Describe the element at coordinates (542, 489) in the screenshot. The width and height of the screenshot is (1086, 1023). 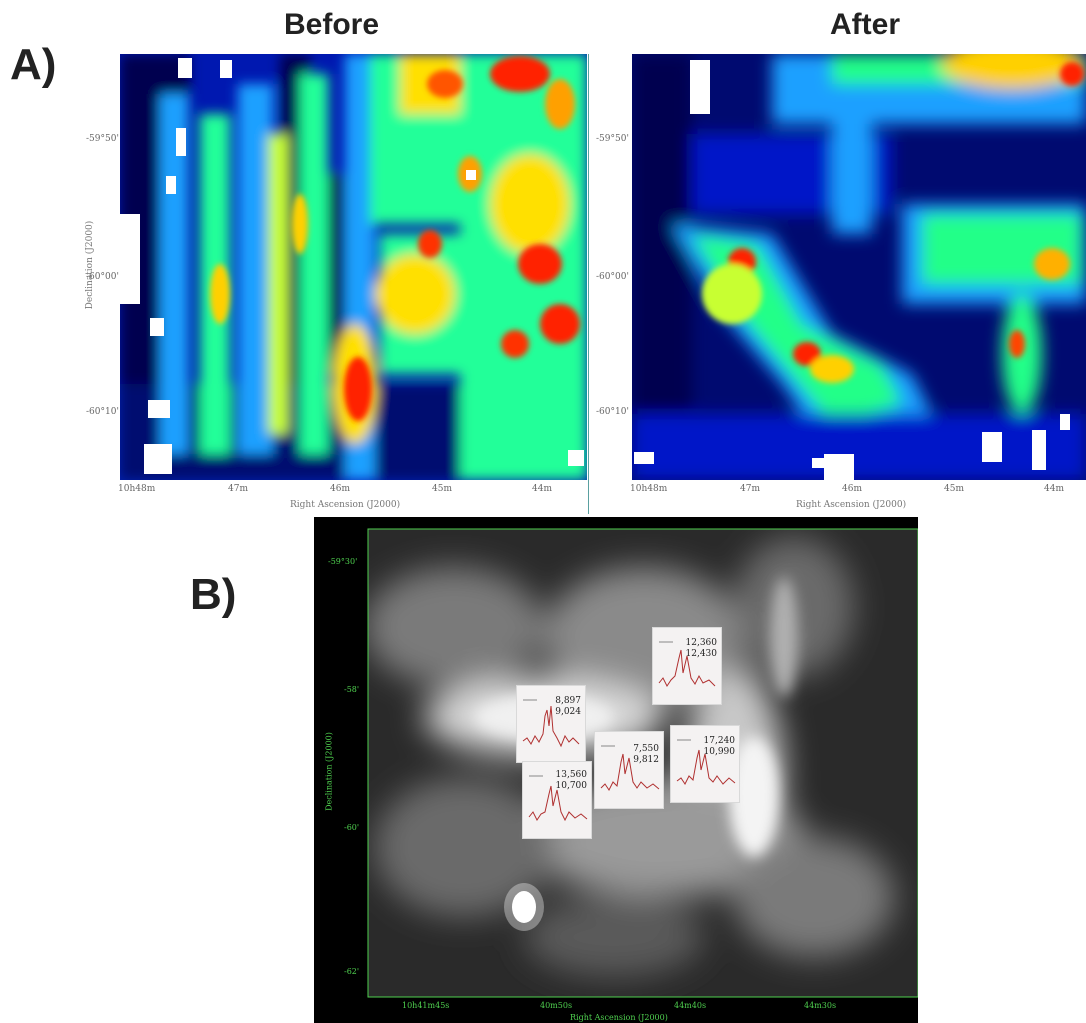
I see `before-ra-tick-5: 44m` at that location.